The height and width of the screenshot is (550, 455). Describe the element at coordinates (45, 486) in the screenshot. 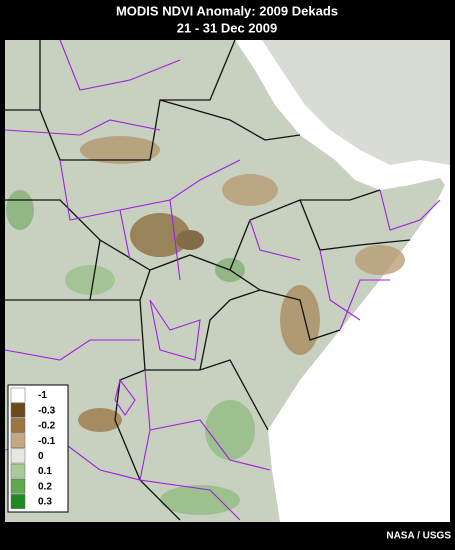

I see `legend-label: 0.2` at that location.